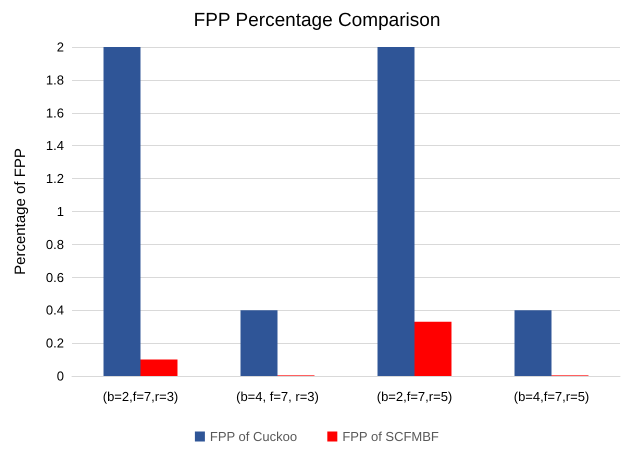  Describe the element at coordinates (55, 310) in the screenshot. I see `y-tick-label: 0.4` at that location.